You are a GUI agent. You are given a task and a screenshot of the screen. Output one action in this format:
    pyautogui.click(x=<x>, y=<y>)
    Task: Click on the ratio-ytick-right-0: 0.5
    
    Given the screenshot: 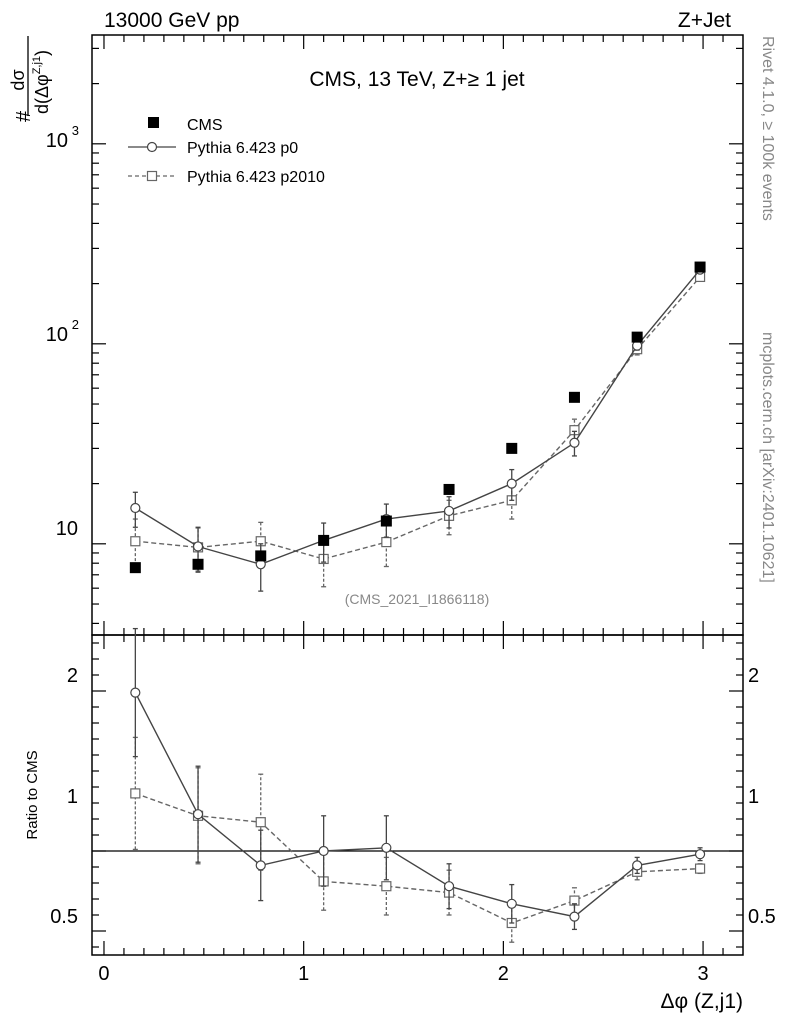 What is the action you would take?
    pyautogui.click(x=762, y=917)
    